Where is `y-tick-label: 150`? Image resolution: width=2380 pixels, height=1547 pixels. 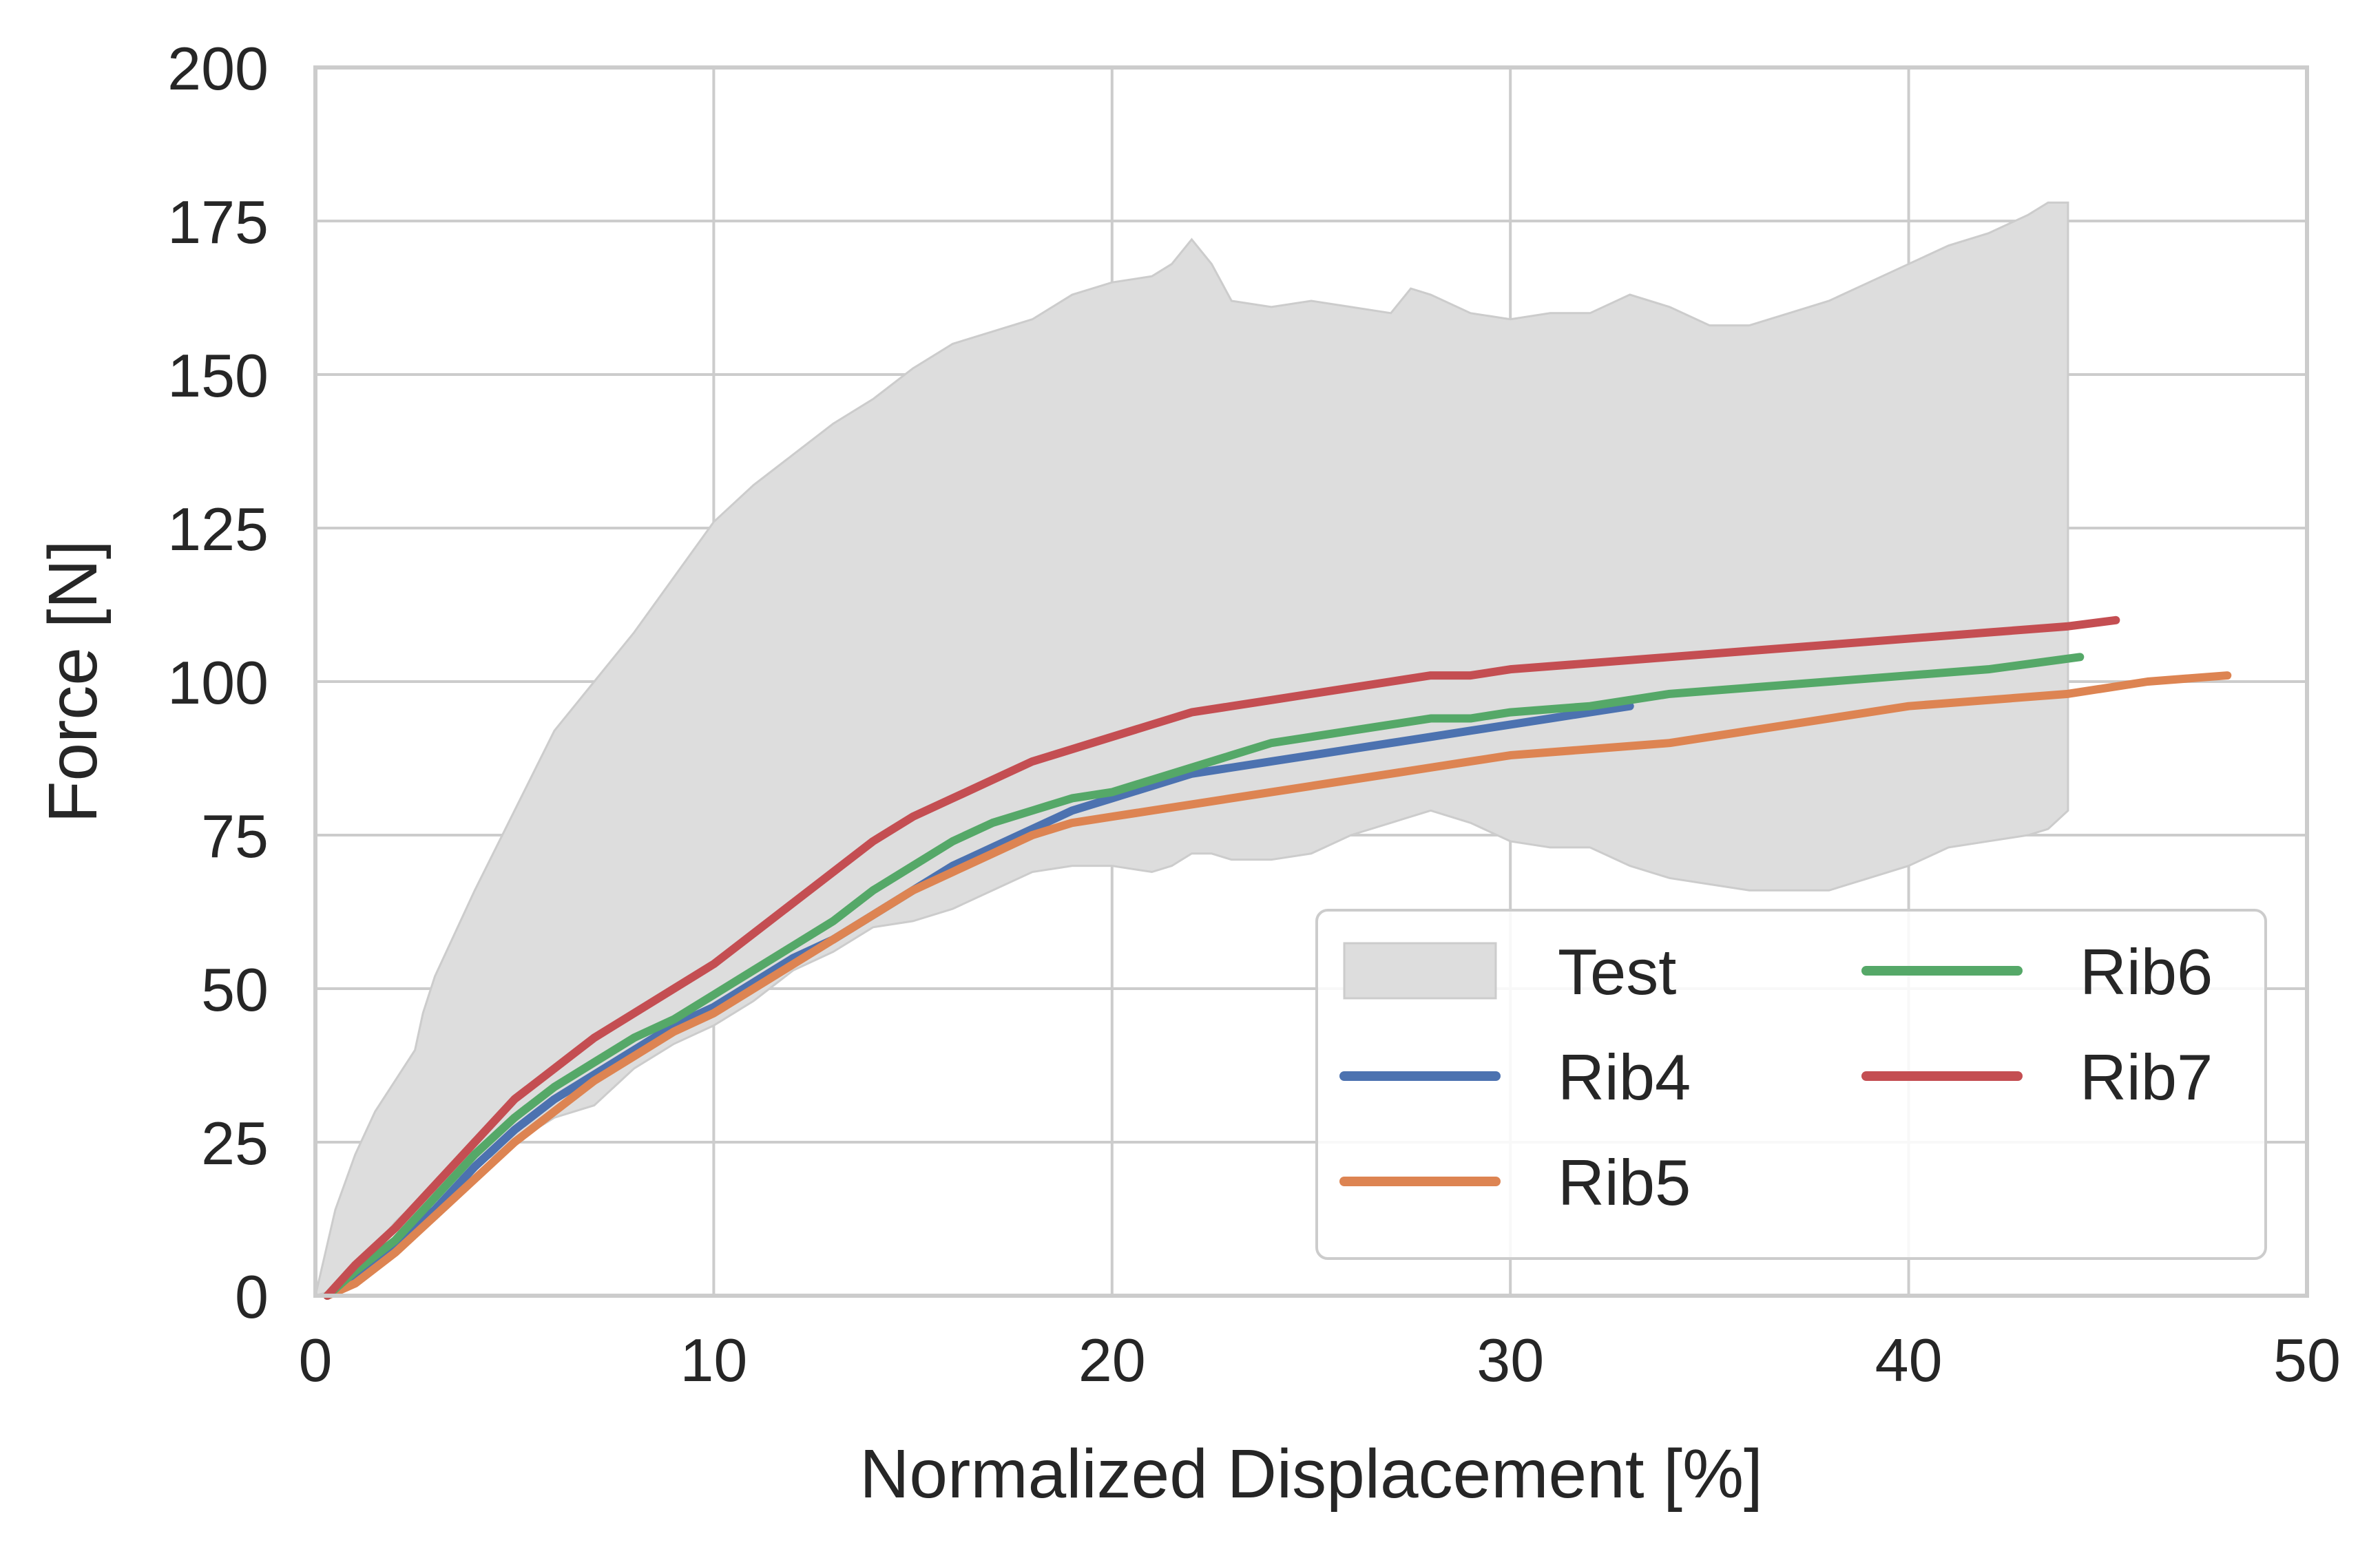 y-tick-label: 150 is located at coordinates (218, 375).